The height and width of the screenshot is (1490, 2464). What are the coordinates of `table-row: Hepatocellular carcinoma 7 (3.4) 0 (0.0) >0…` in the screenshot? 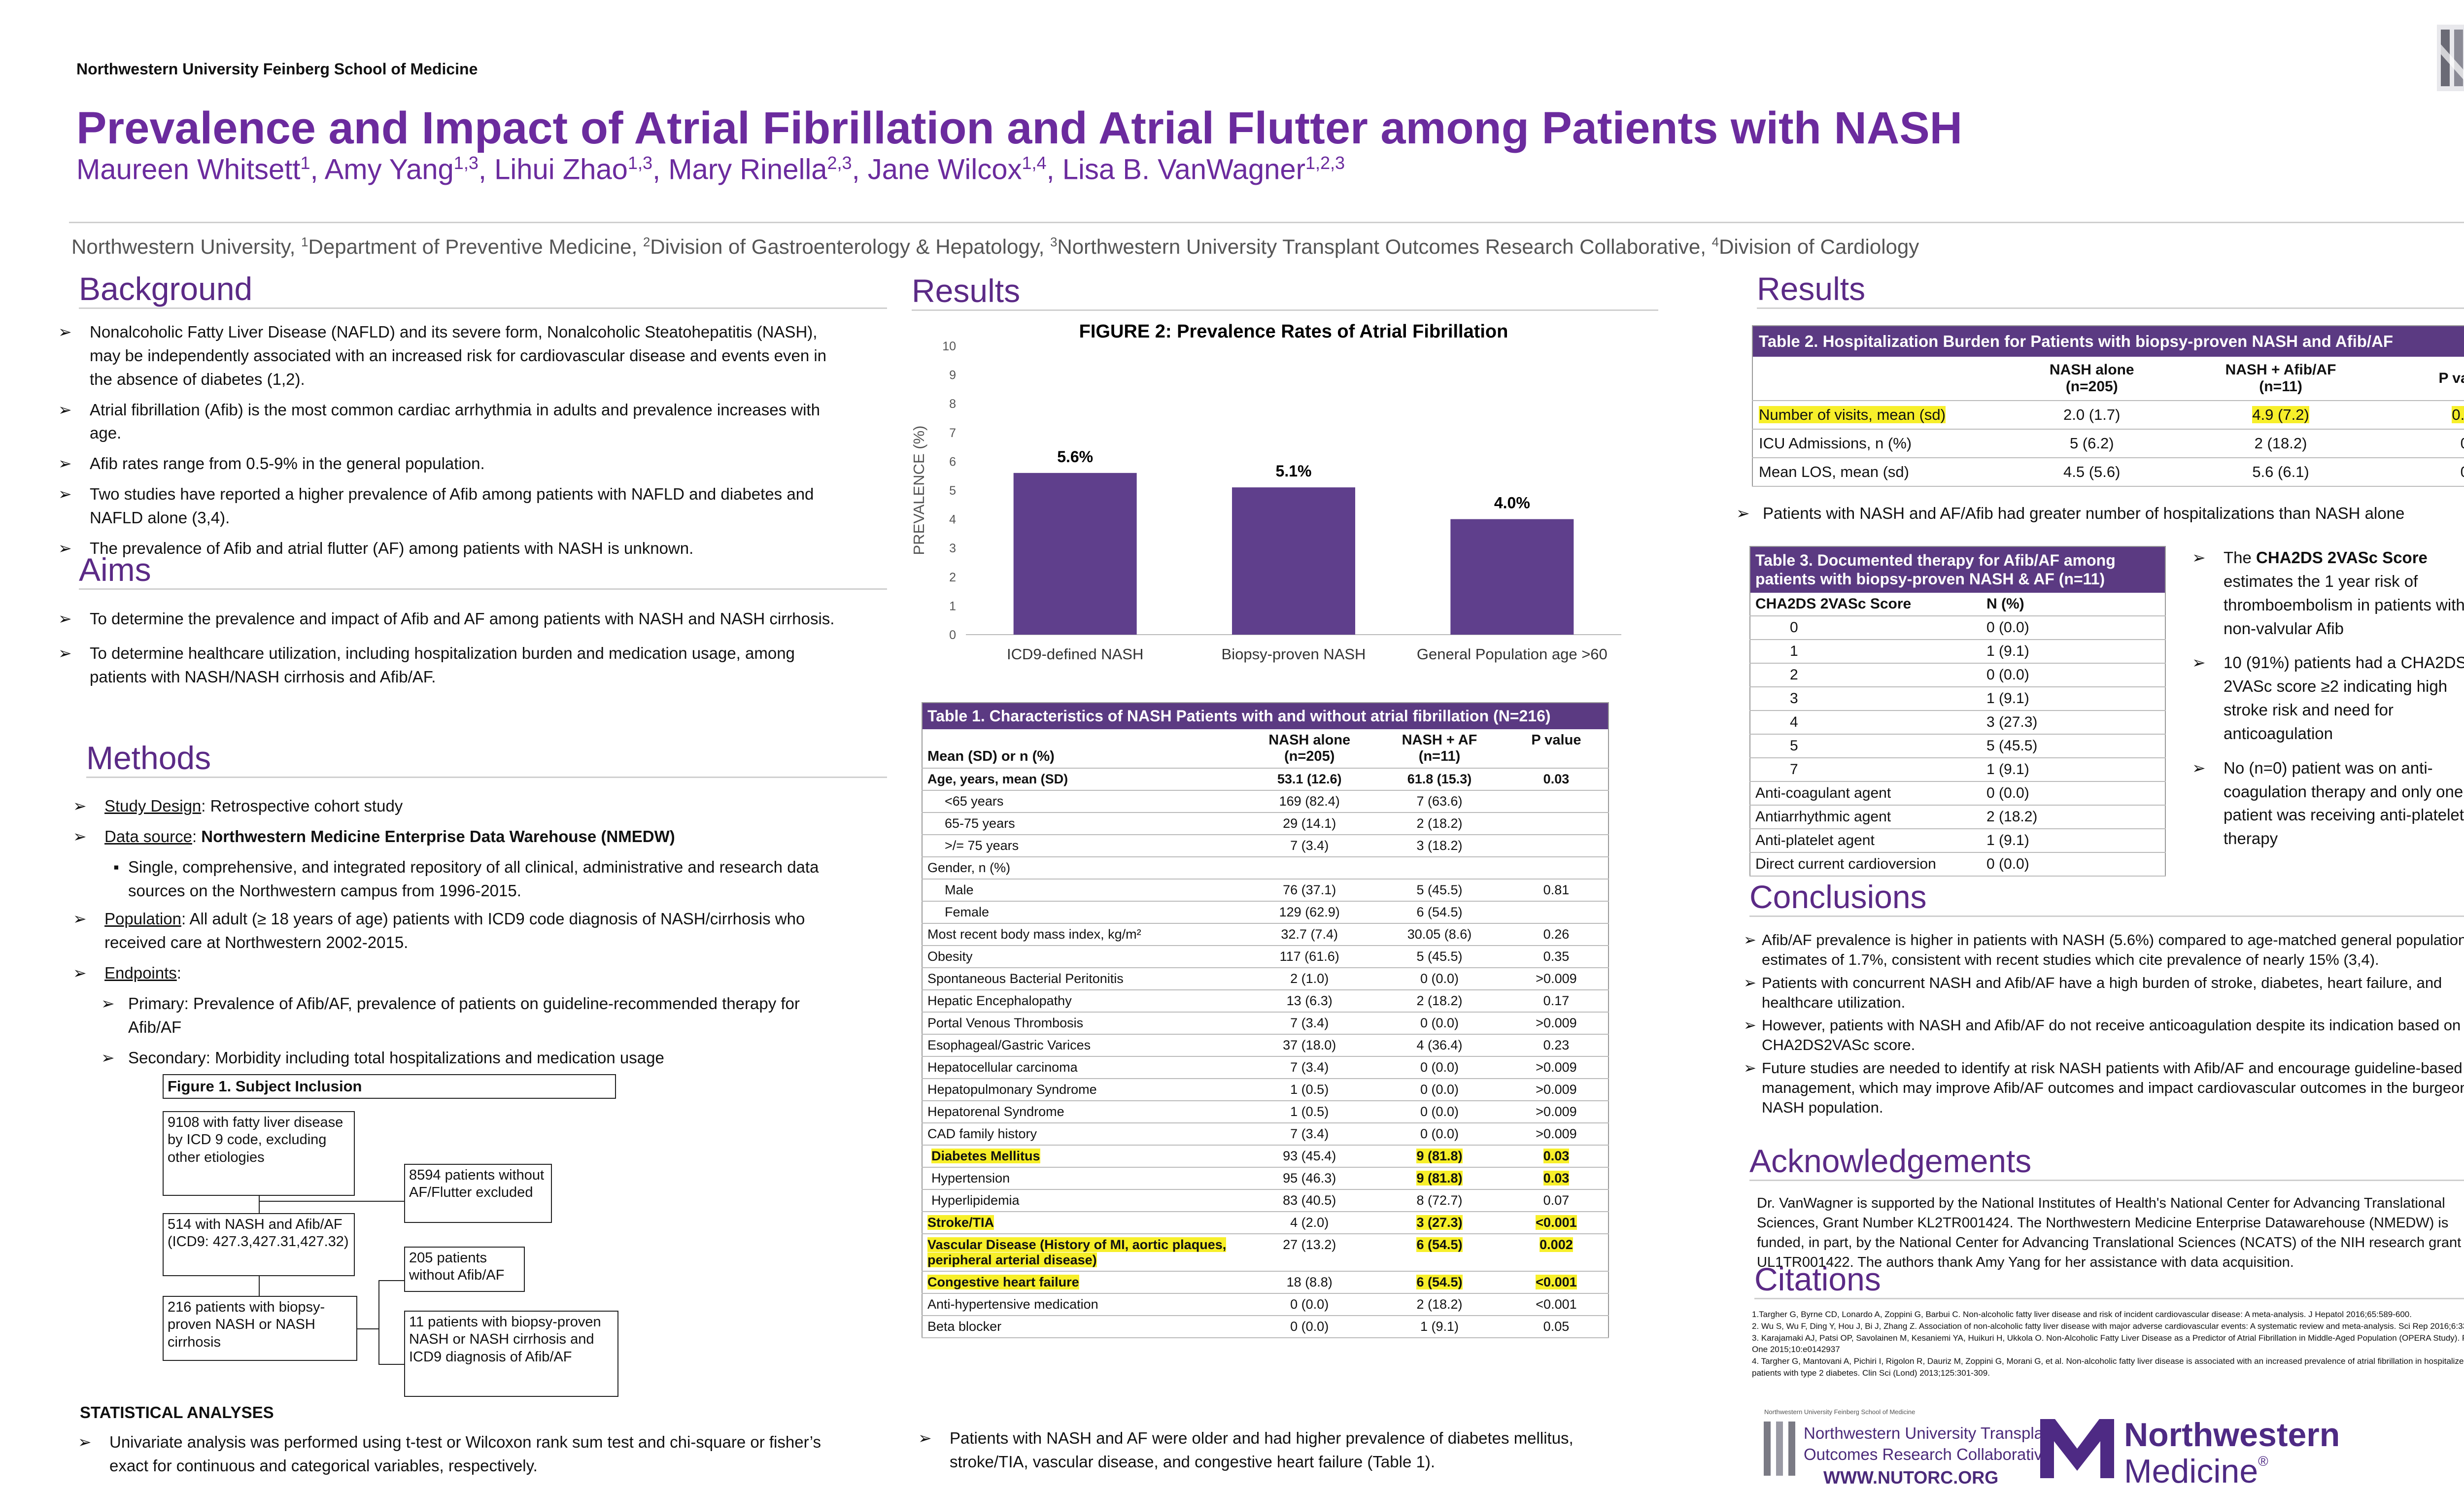 It's located at (1265, 1067).